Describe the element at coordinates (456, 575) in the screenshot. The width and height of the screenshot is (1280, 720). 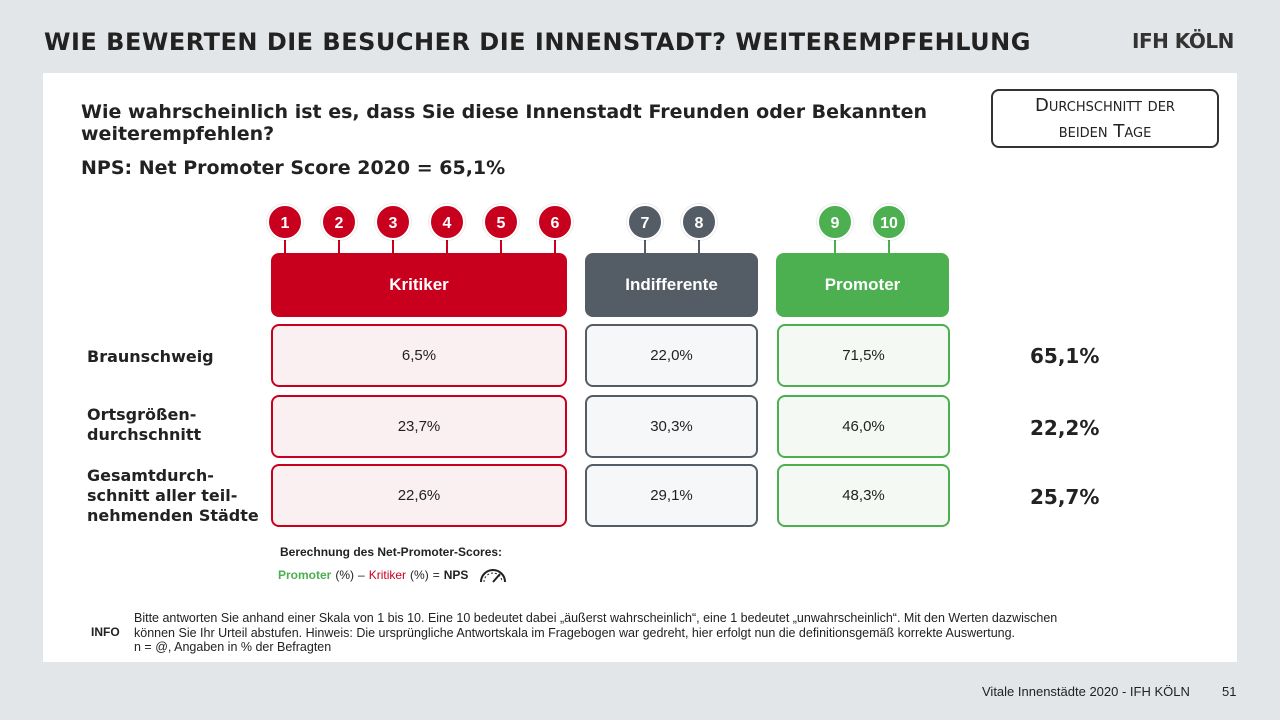
I see `calc-nps: NPS` at that location.